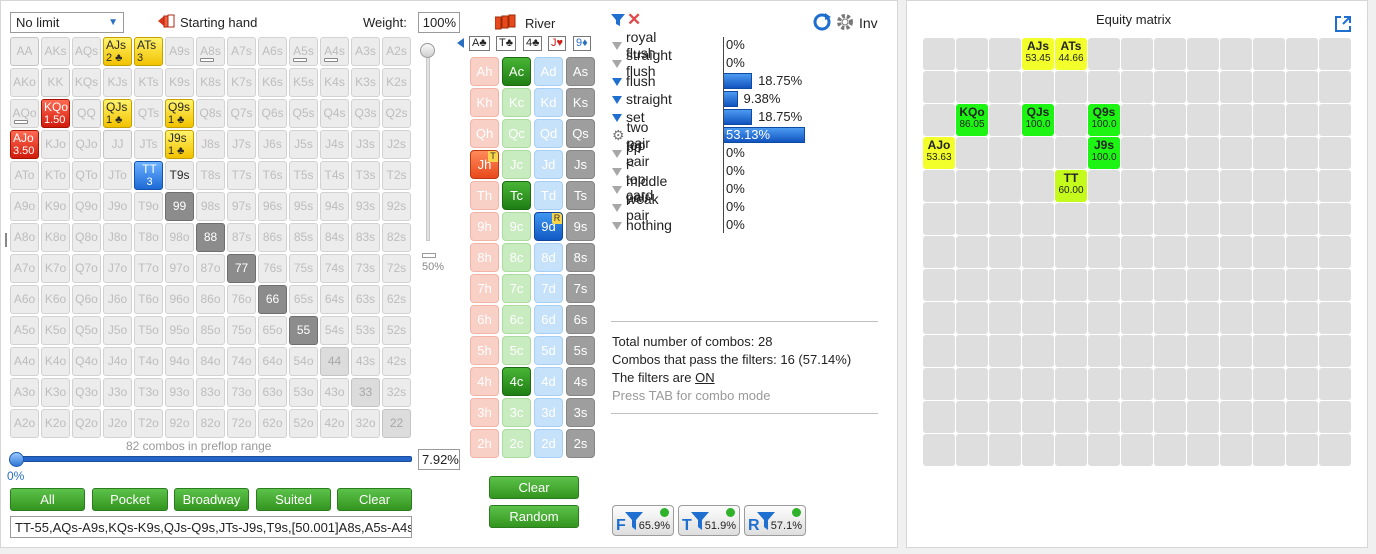 This screenshot has width=1376, height=554. I want to click on hand-cell-T4s: T4s, so click(334, 175).